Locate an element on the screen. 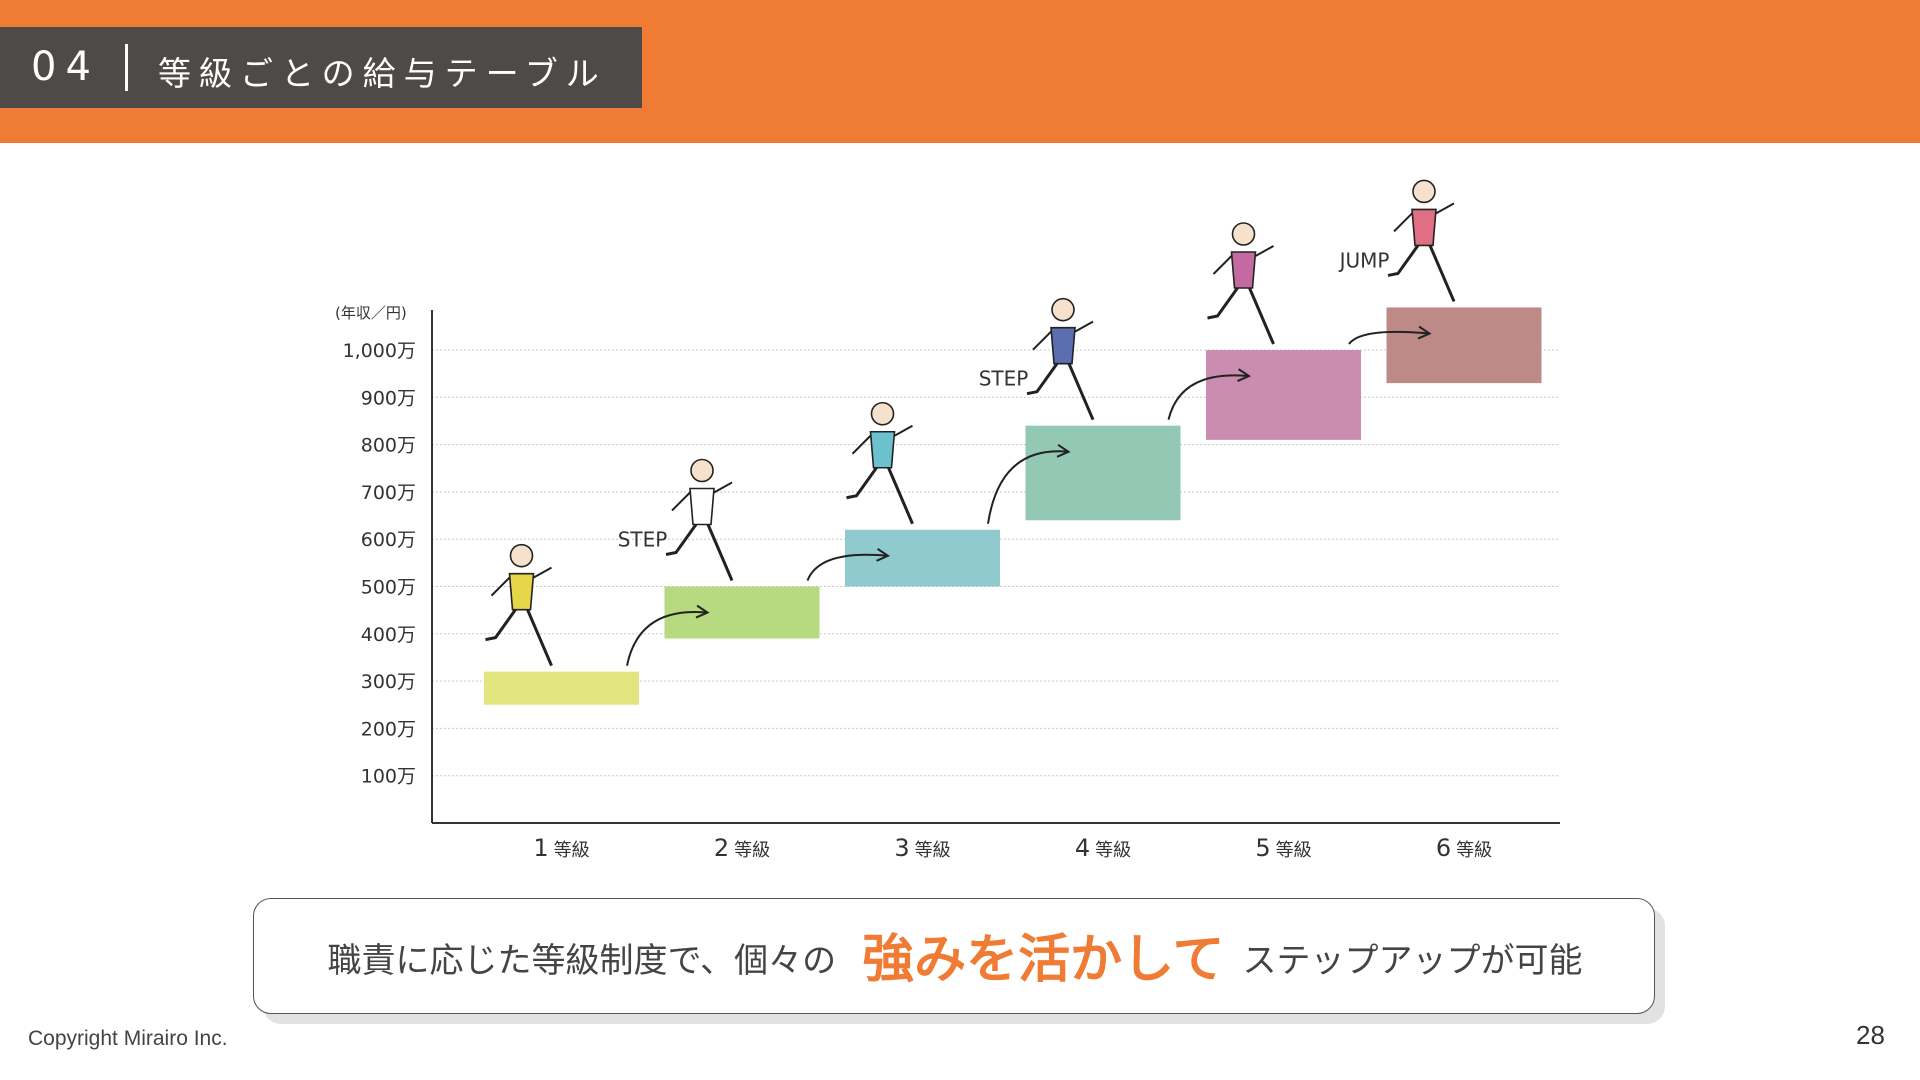 This screenshot has height=1080, width=1920. y-tick-label: 300万 is located at coordinates (388, 682).